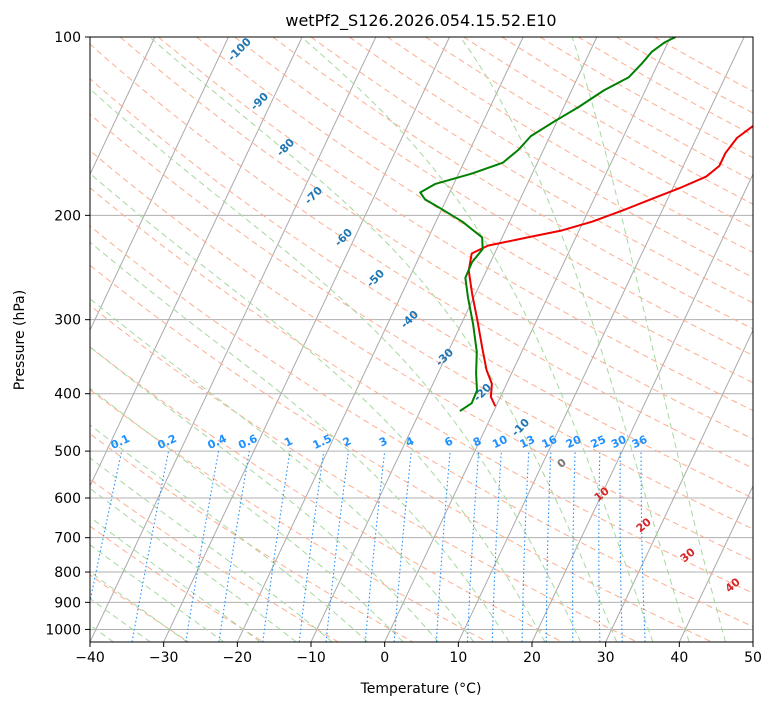 Image resolution: width=775 pixels, height=708 pixels. I want to click on y-tick-label: 900, so click(67, 603).